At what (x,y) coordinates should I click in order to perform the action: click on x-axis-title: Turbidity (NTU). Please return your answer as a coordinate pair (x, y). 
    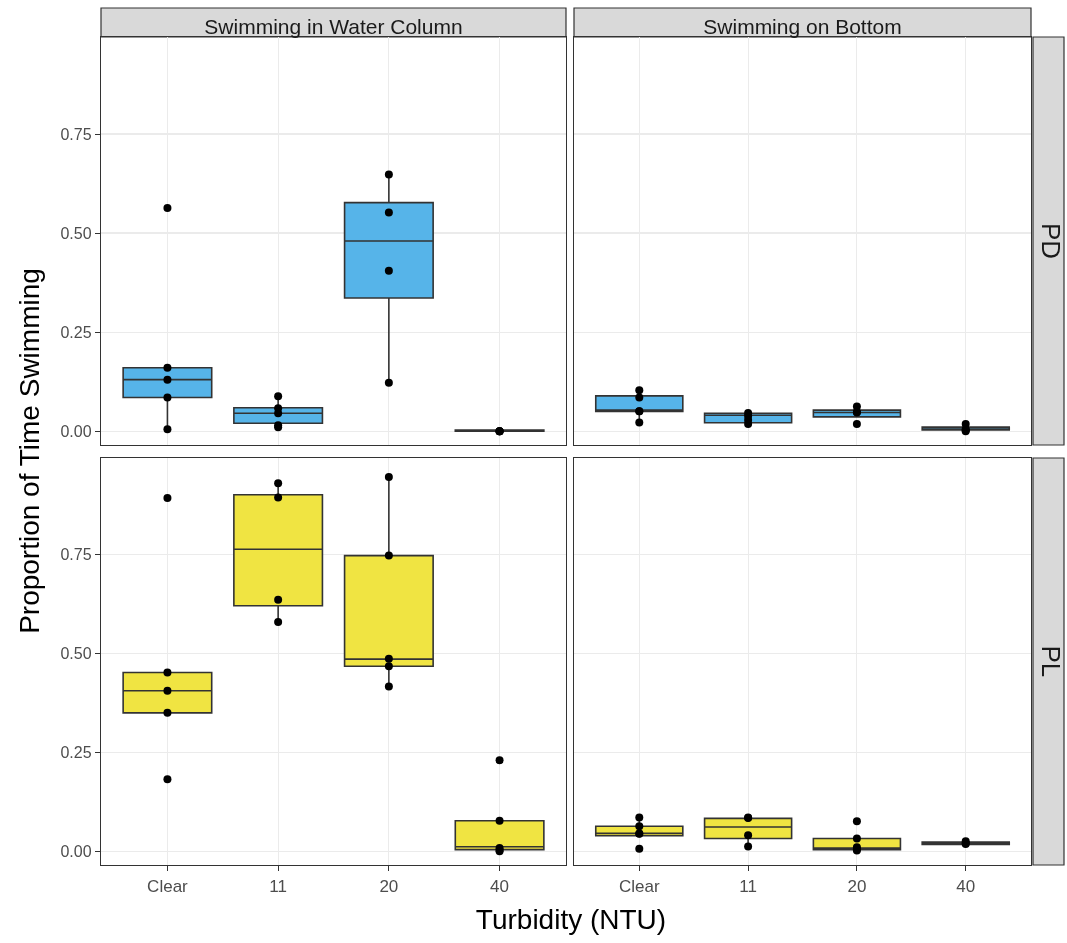
    Looking at the image, I should click on (571, 920).